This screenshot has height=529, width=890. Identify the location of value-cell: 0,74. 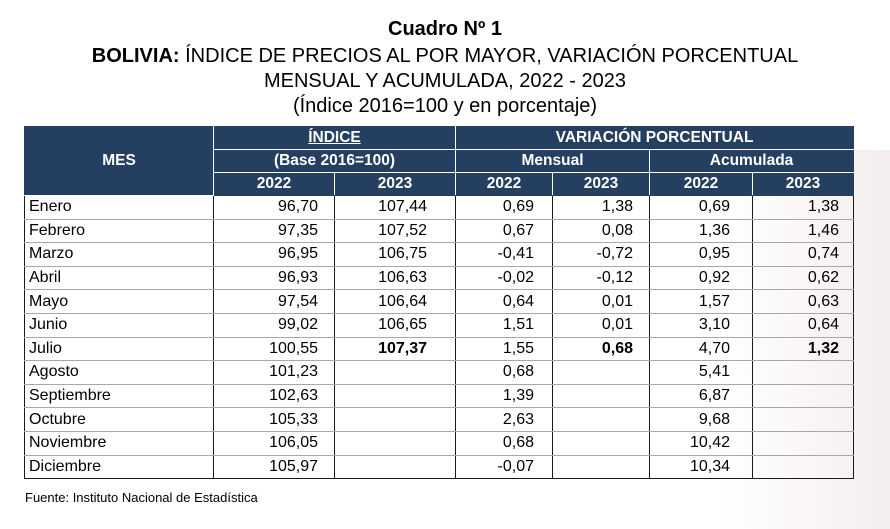
(803, 254).